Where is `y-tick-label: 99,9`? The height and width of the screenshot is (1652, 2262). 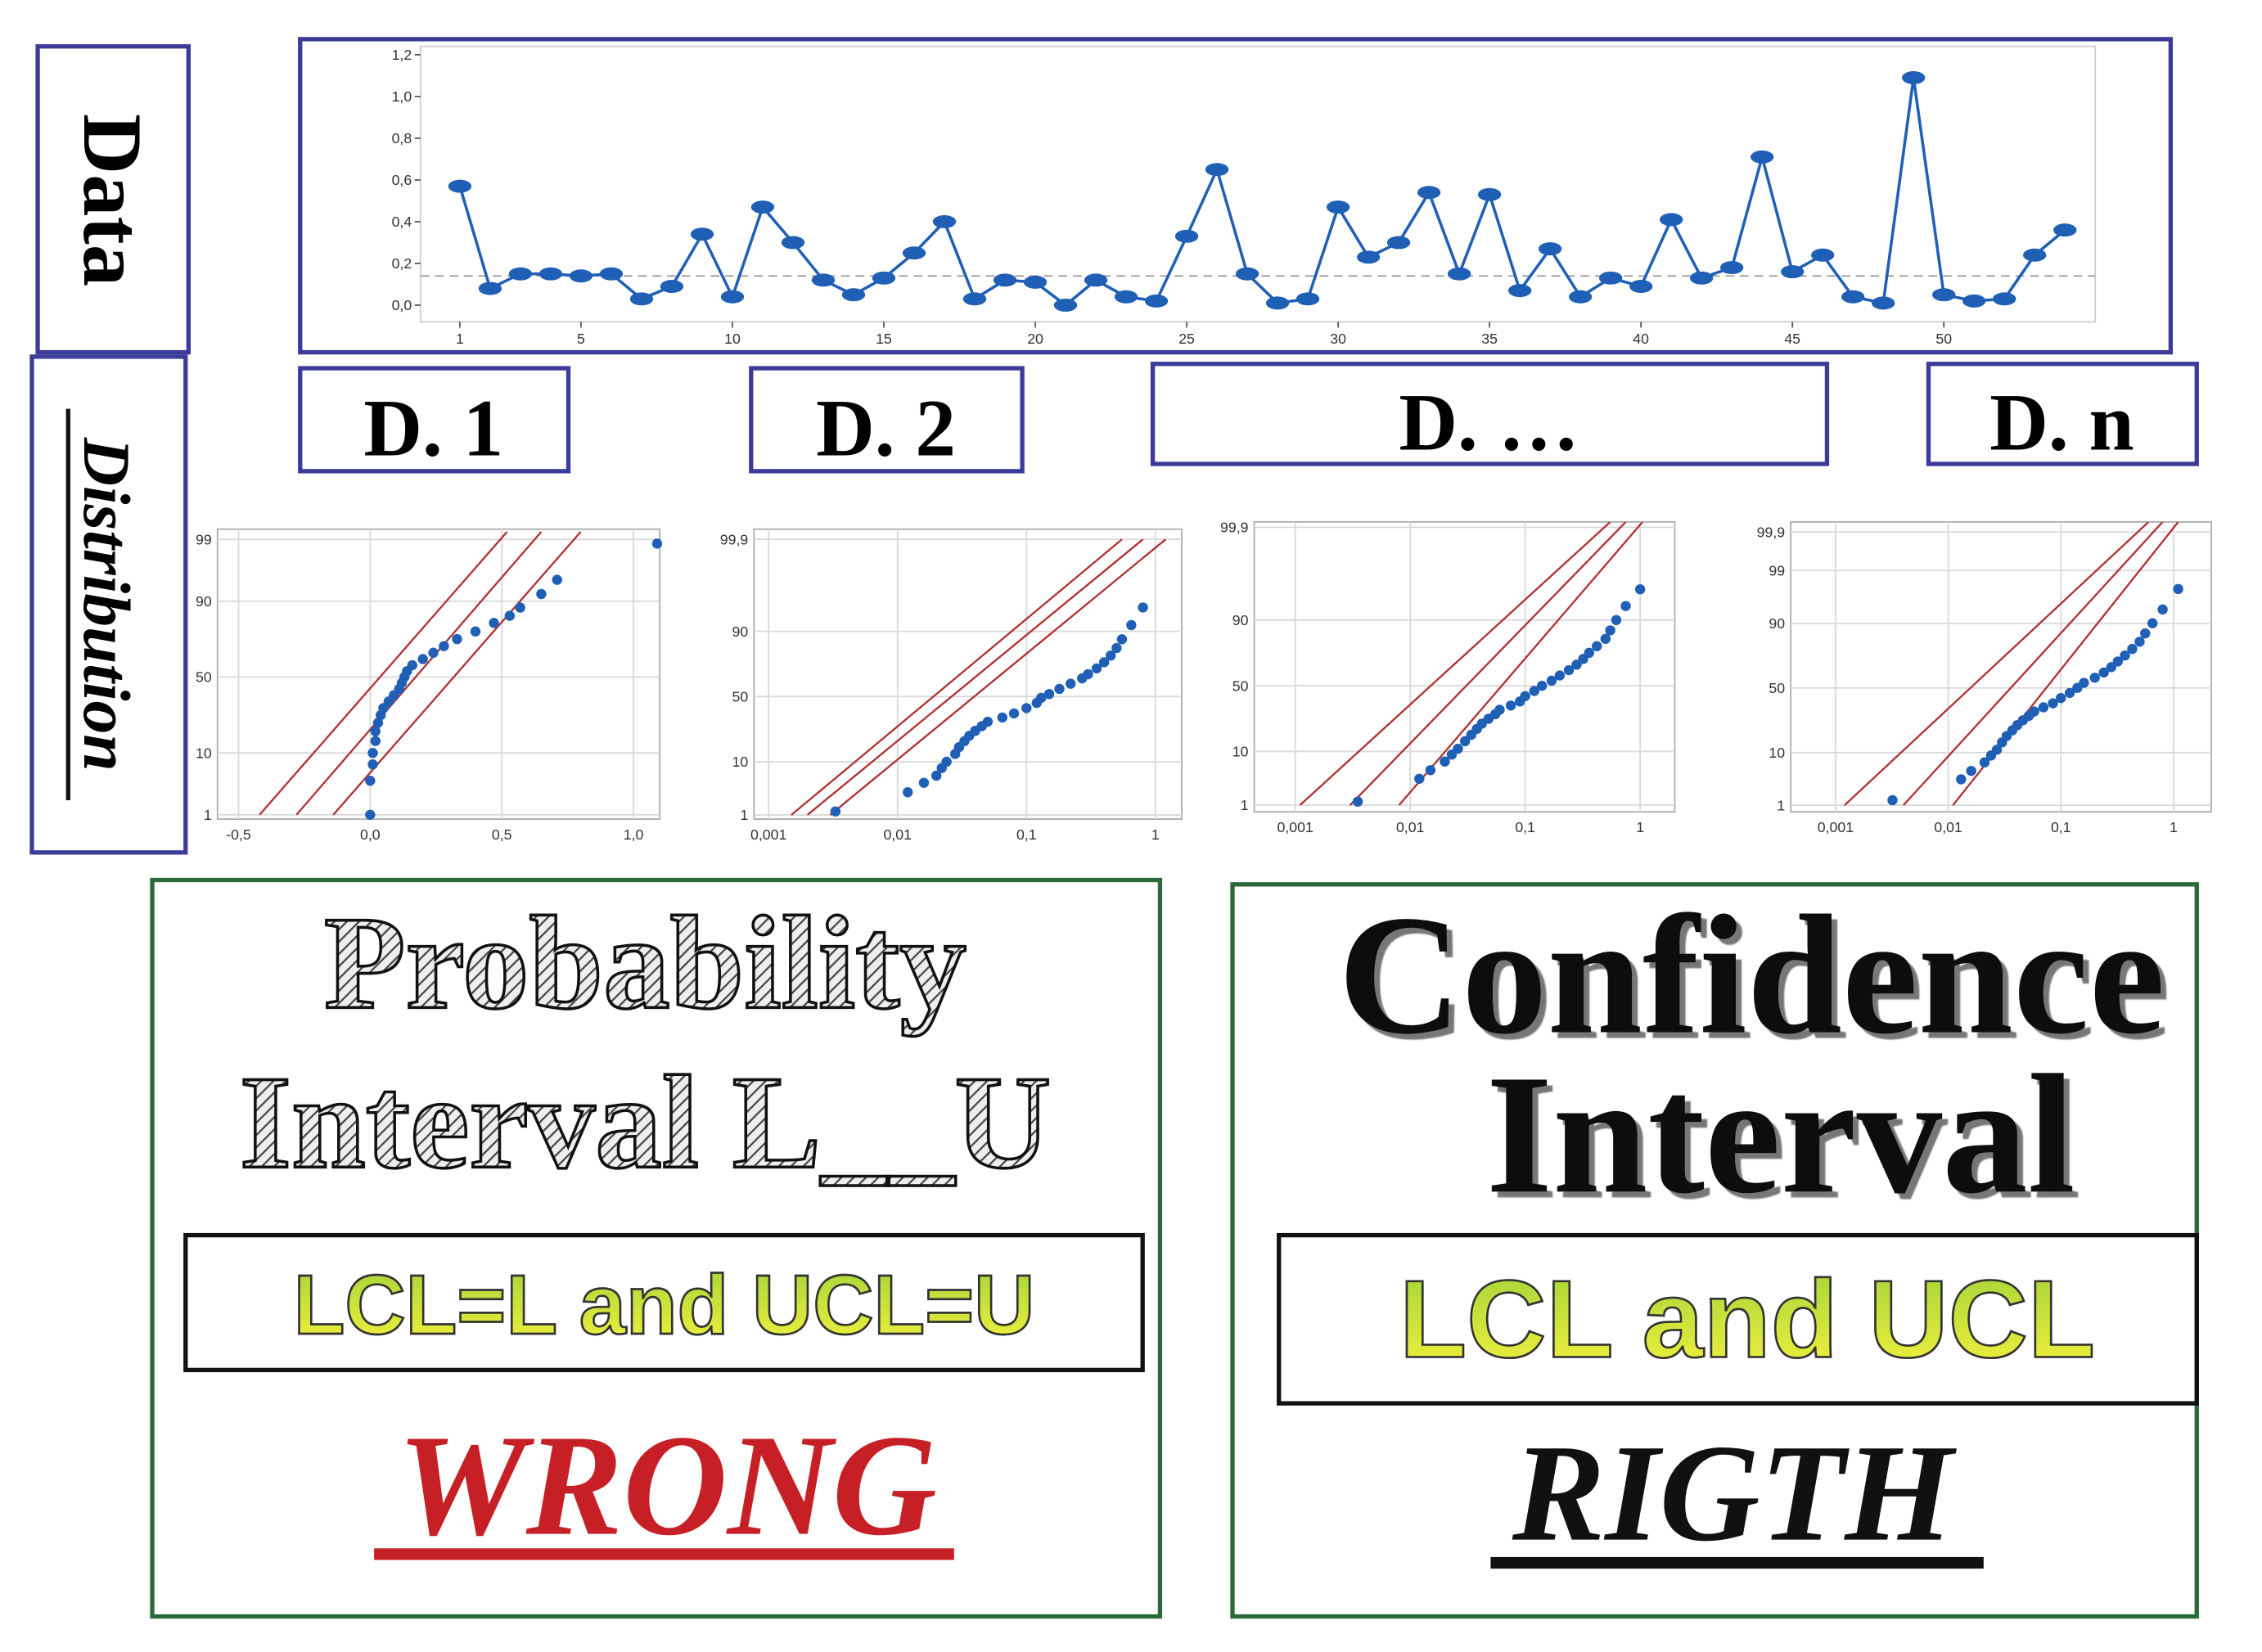
y-tick-label: 99,9 is located at coordinates (734, 539).